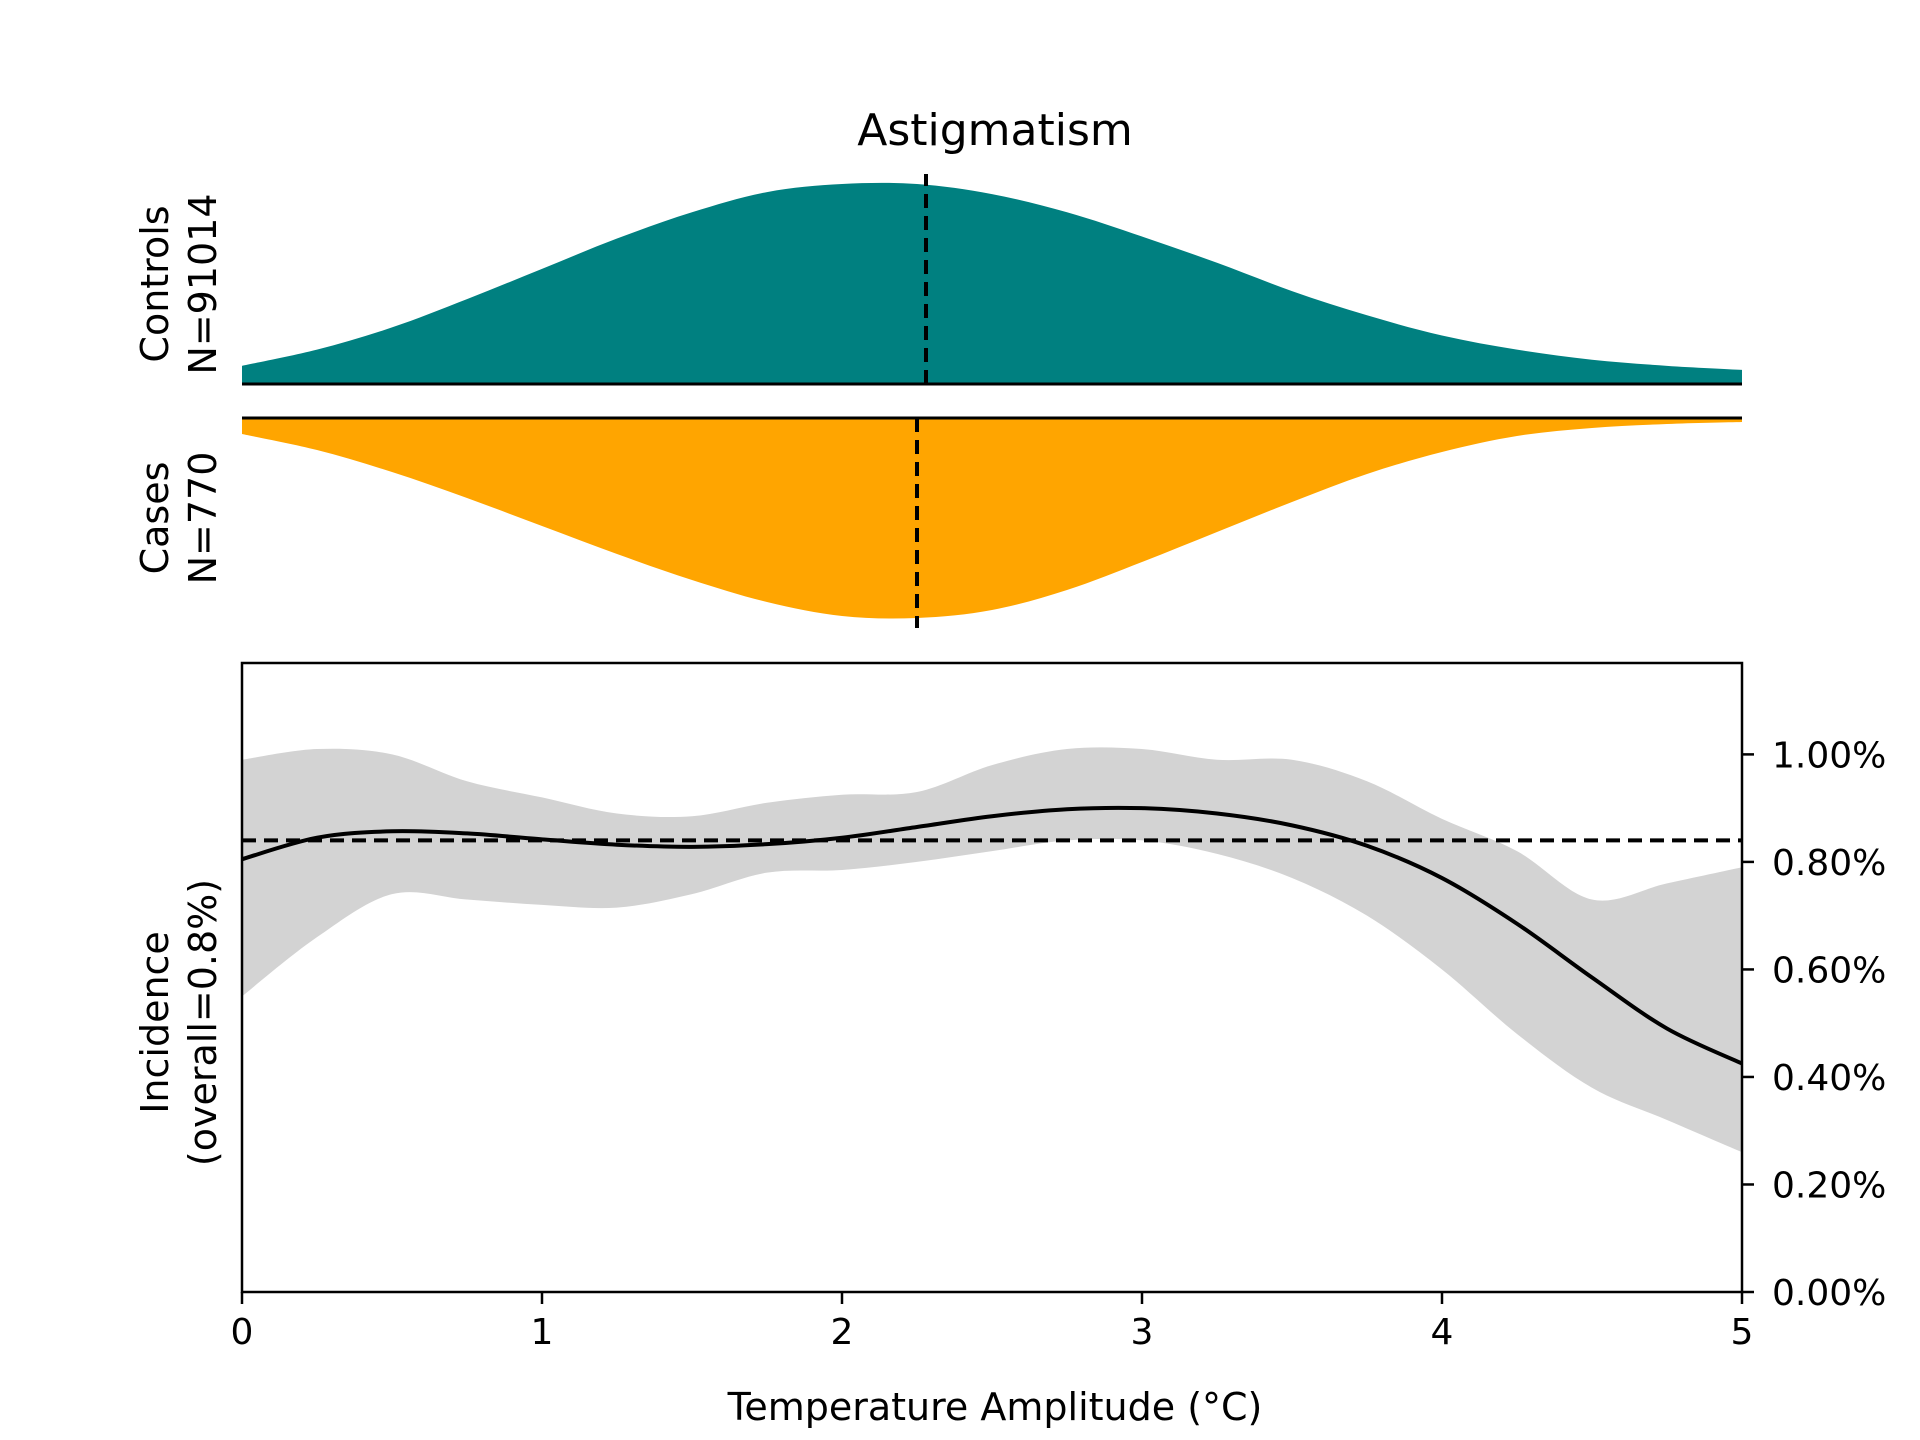  I want to click on x-tick-label: 1, so click(542, 1332).